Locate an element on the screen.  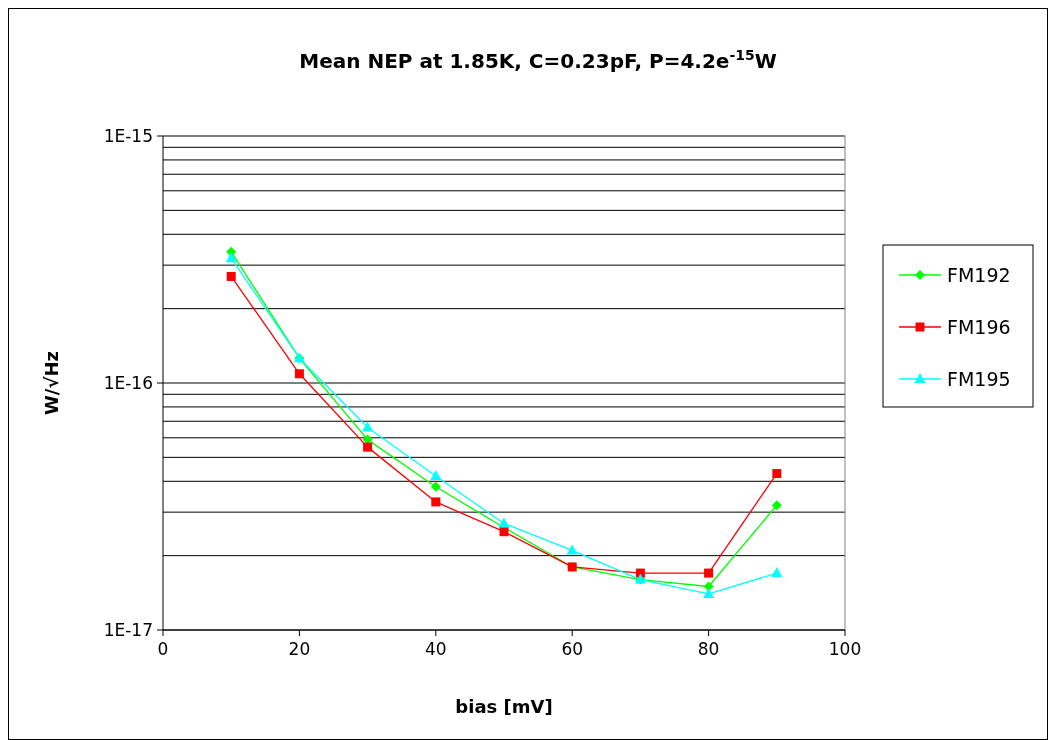
x-tick-label: 80 is located at coordinates (708, 649).